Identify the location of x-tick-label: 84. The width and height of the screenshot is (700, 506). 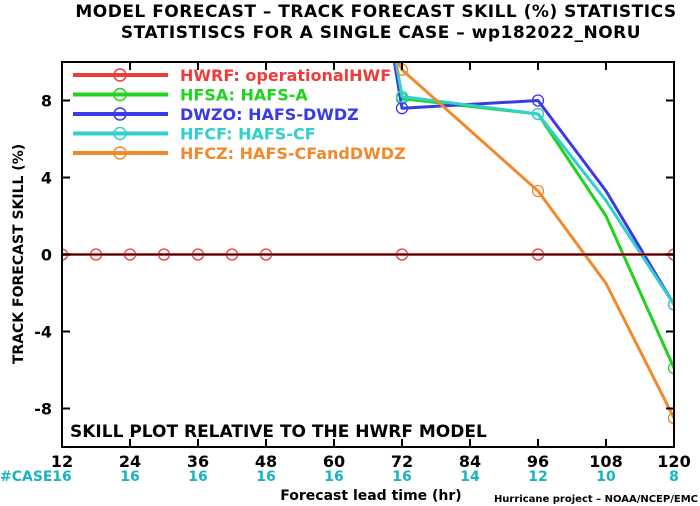
(470, 461).